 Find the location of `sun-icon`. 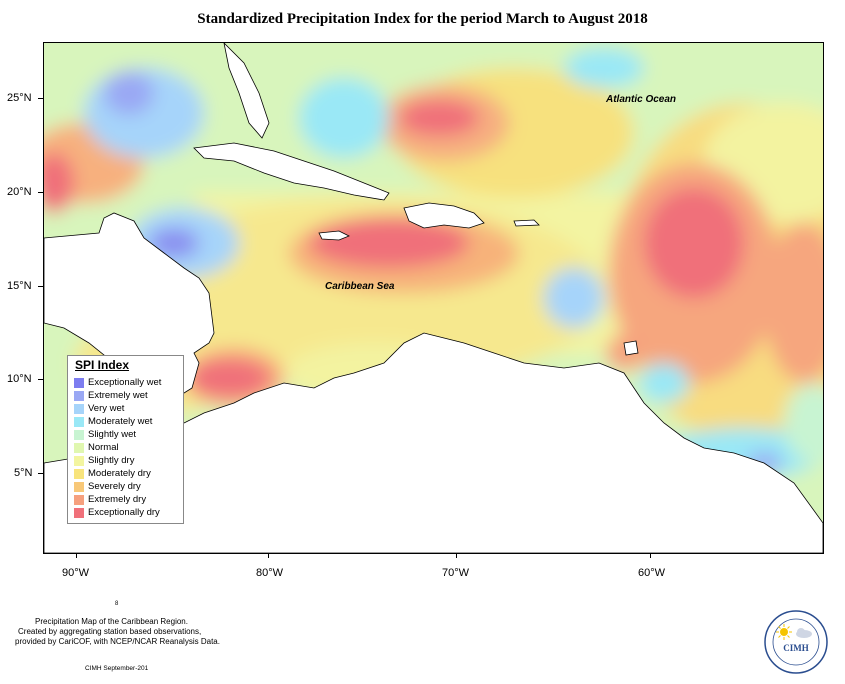

sun-icon is located at coordinates (784, 632).